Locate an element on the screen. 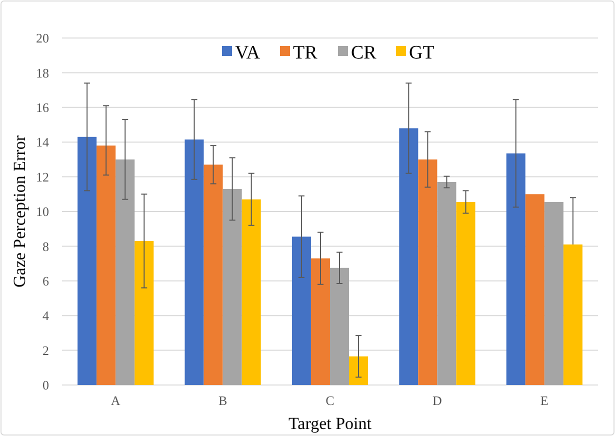 This screenshot has height=437, width=616. x-tick-label: B is located at coordinates (223, 400).